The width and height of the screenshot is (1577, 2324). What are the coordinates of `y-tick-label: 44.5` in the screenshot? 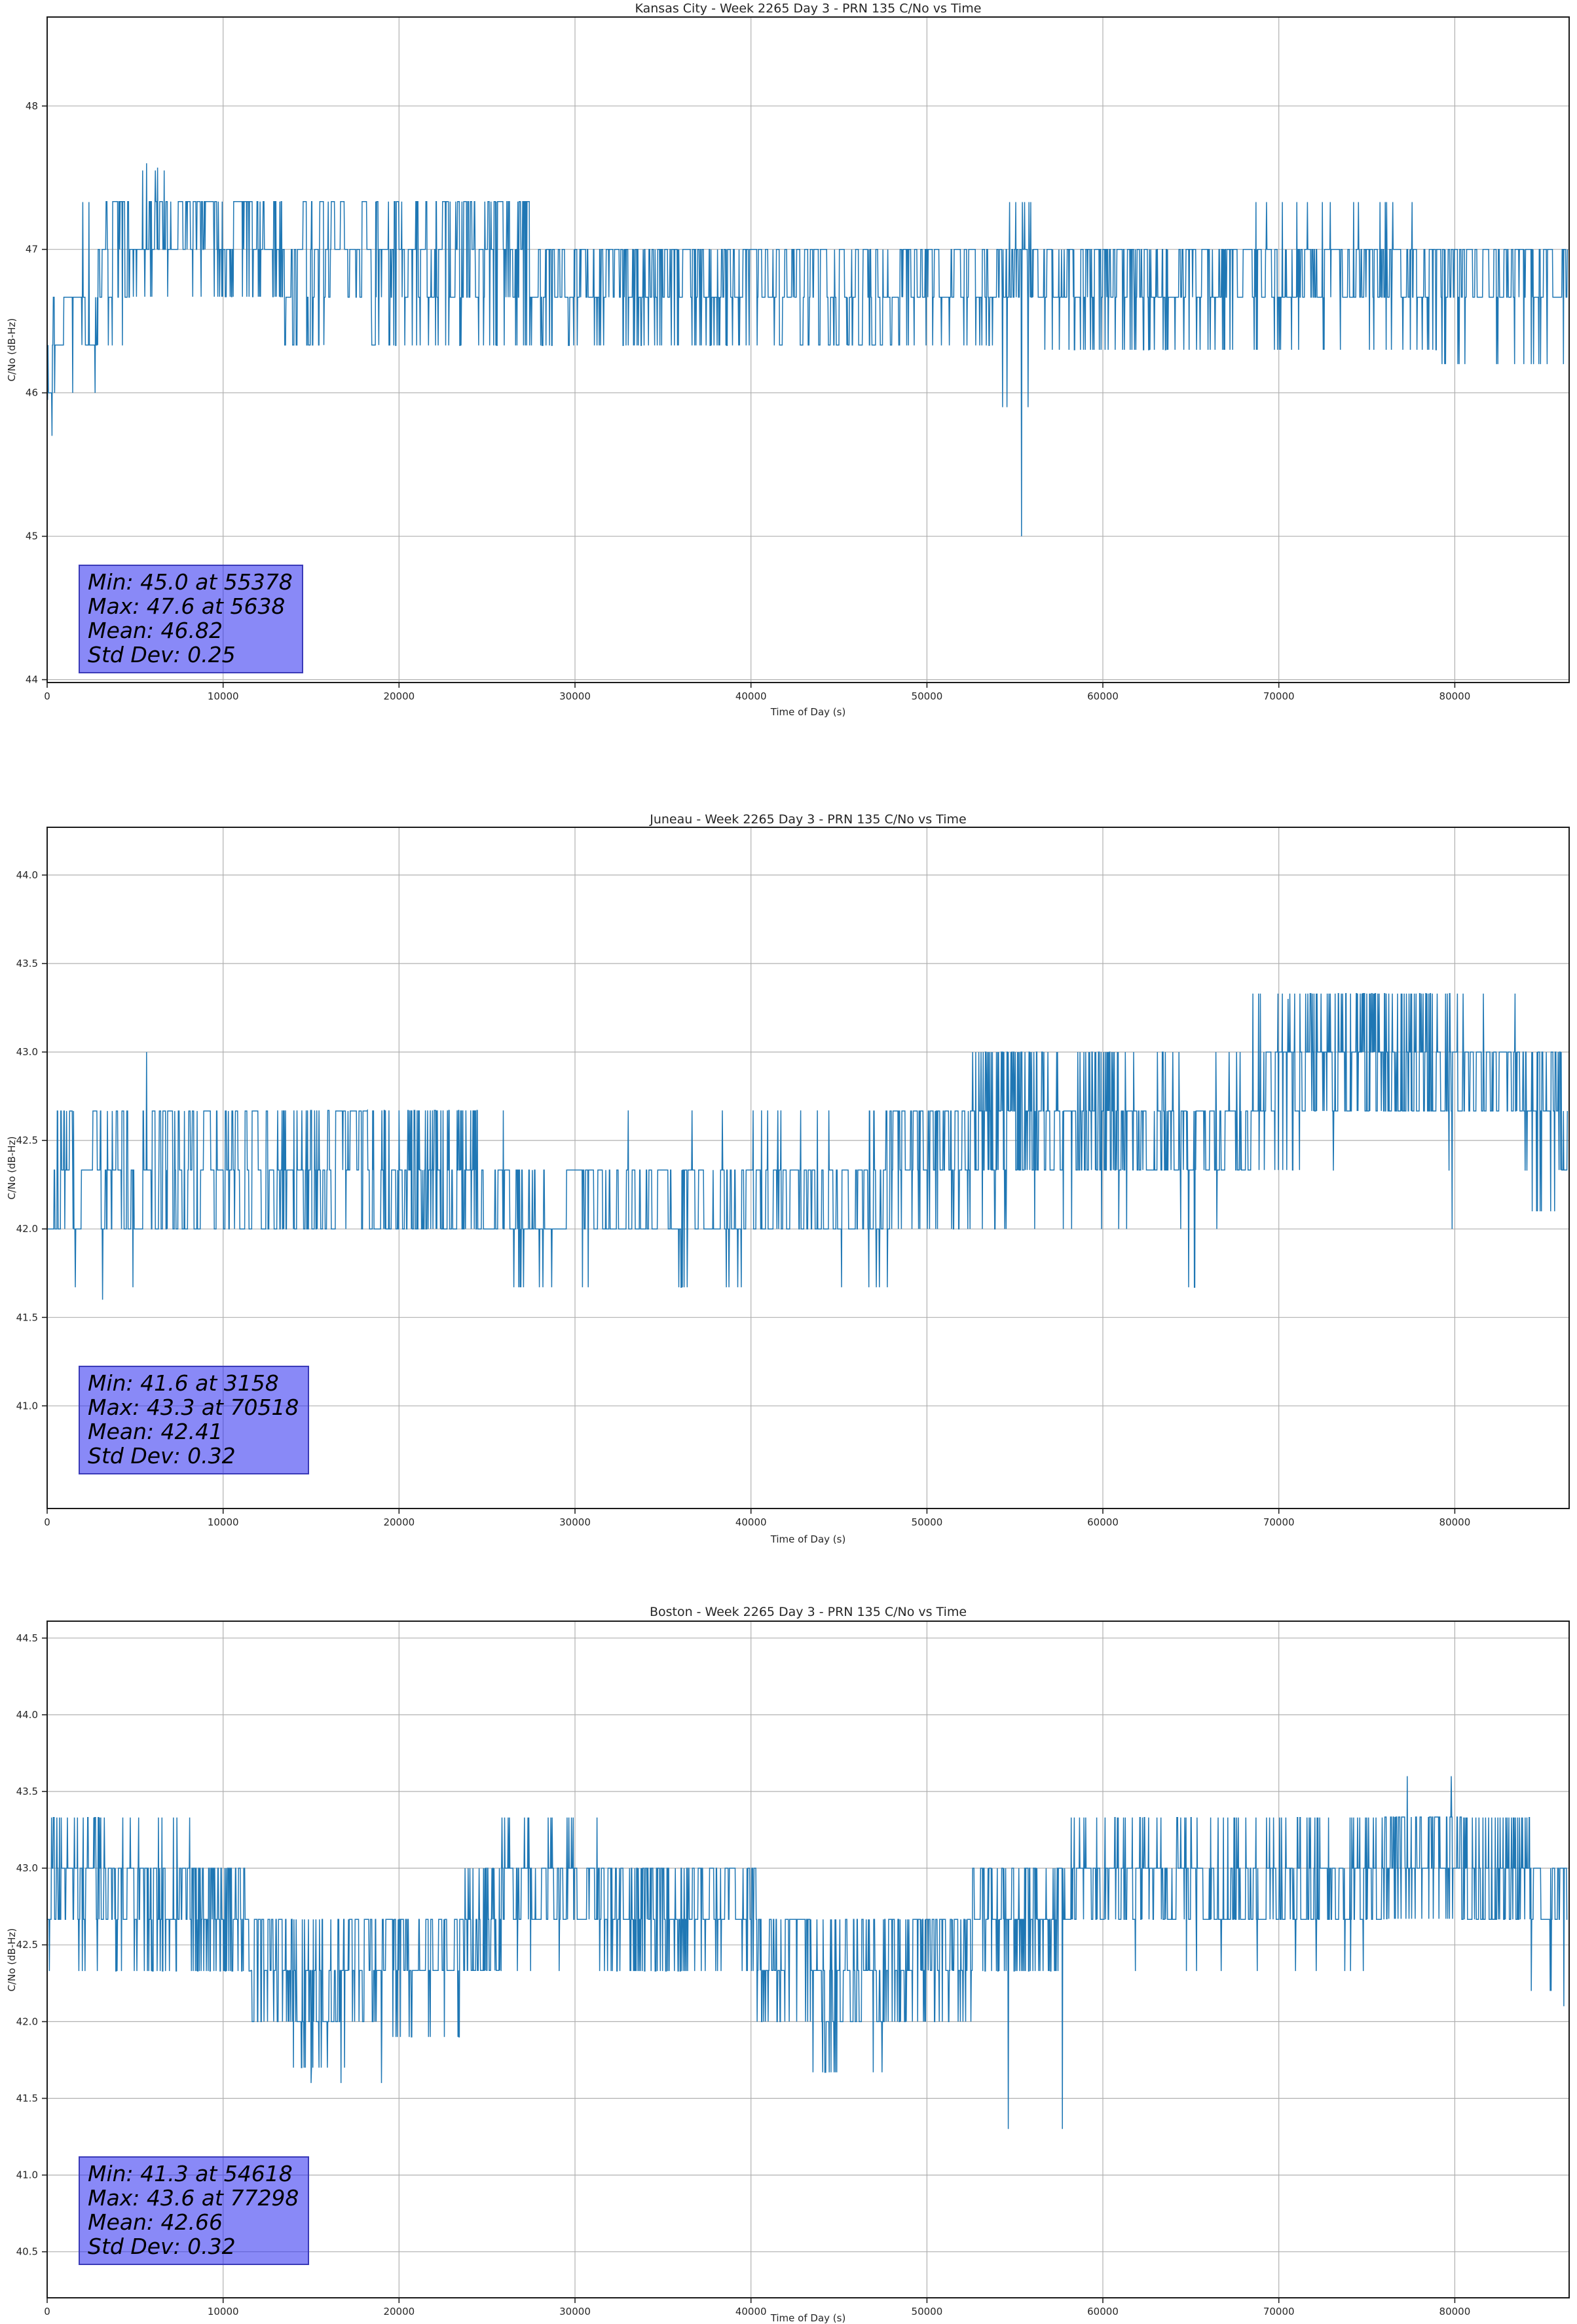 It's located at (27, 1638).